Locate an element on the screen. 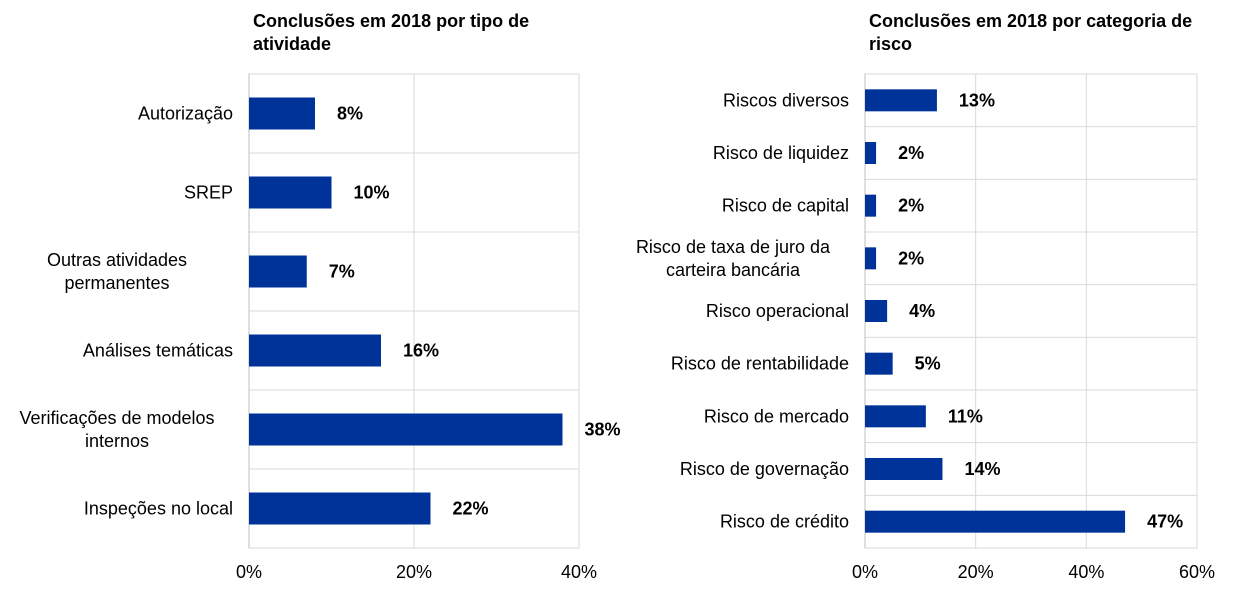  risk-category-label: Risco de mercado is located at coordinates (776, 416).